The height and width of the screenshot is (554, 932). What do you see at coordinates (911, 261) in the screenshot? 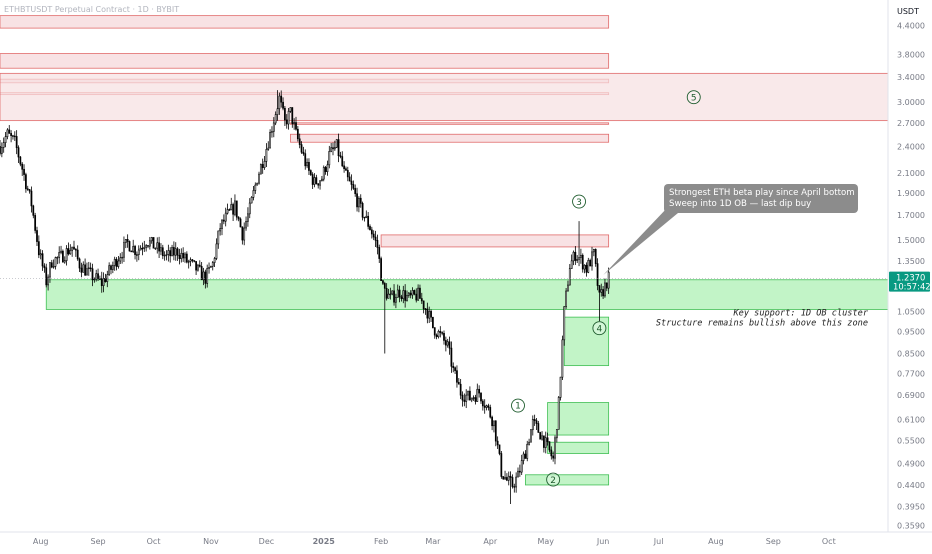
I see `price-tick-label: 1.3500` at bounding box center [911, 261].